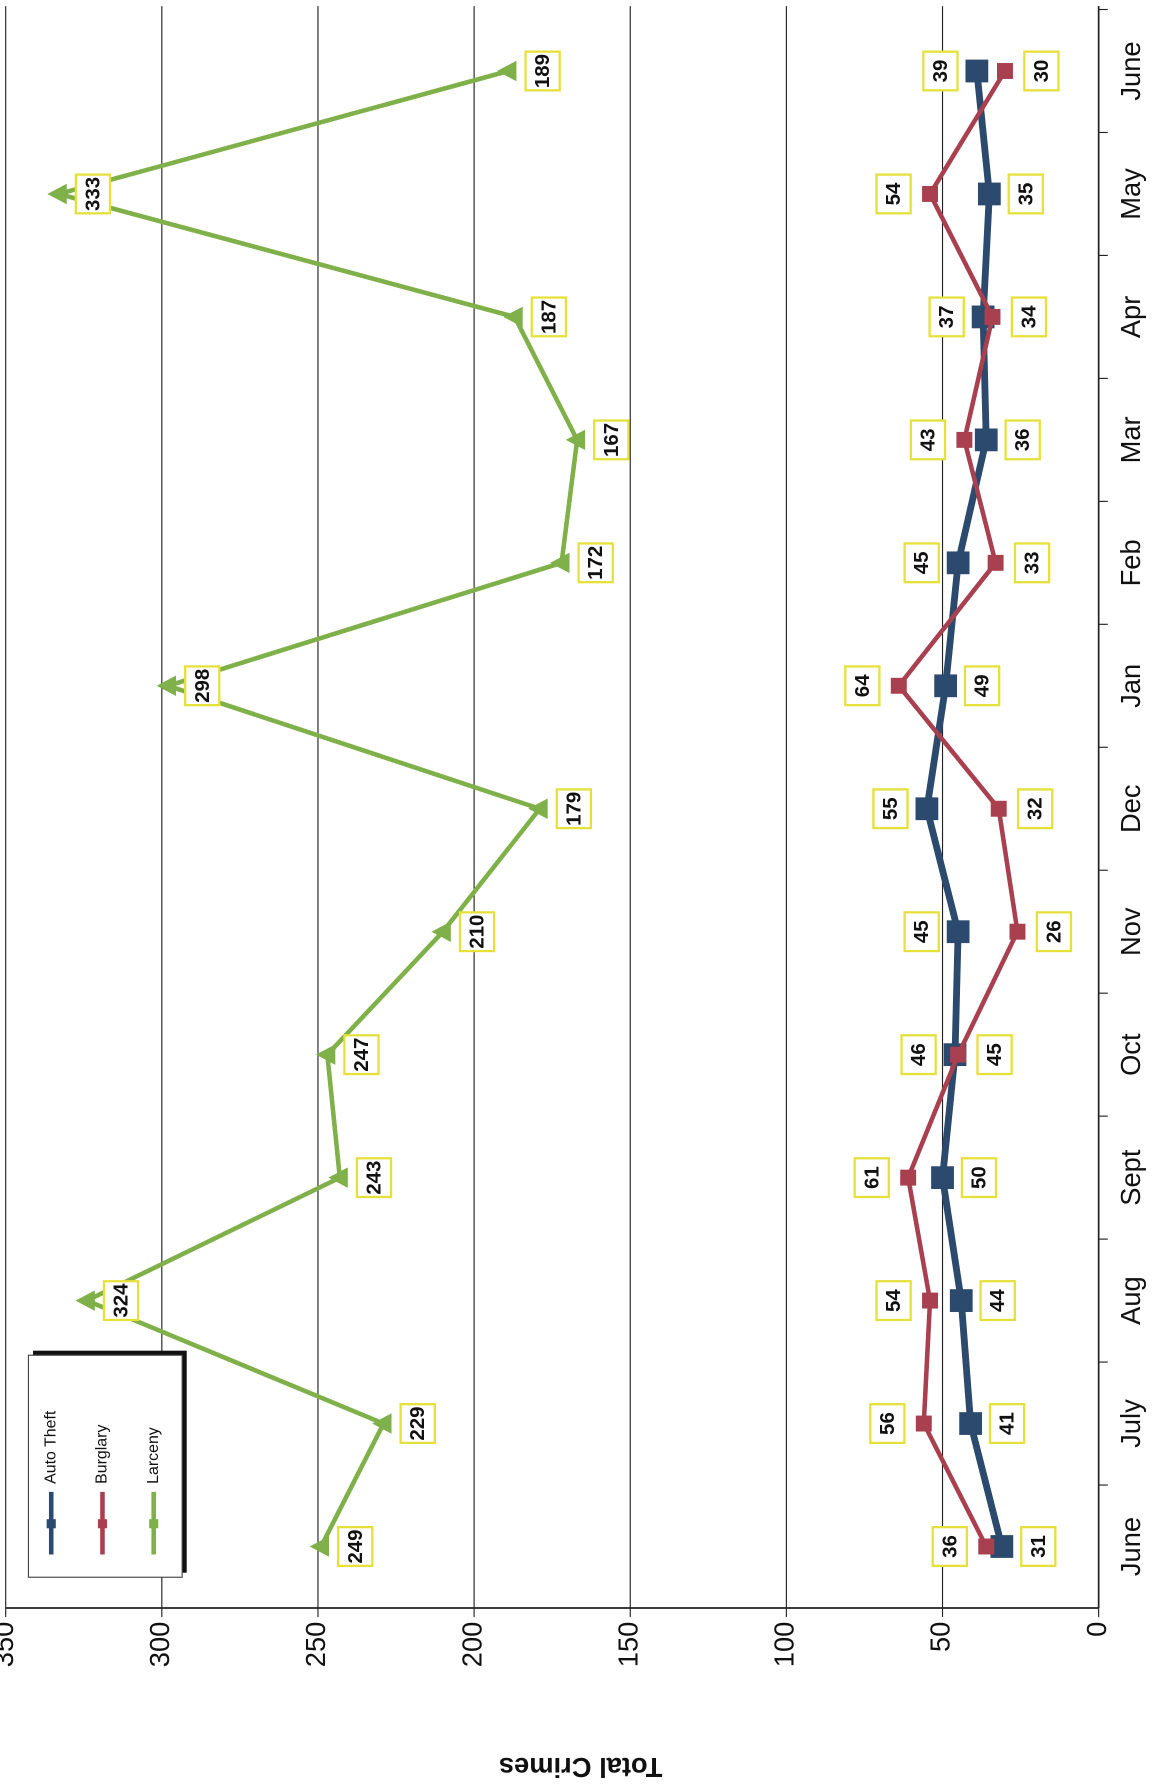  I want to click on data-label: 45, so click(921, 563).